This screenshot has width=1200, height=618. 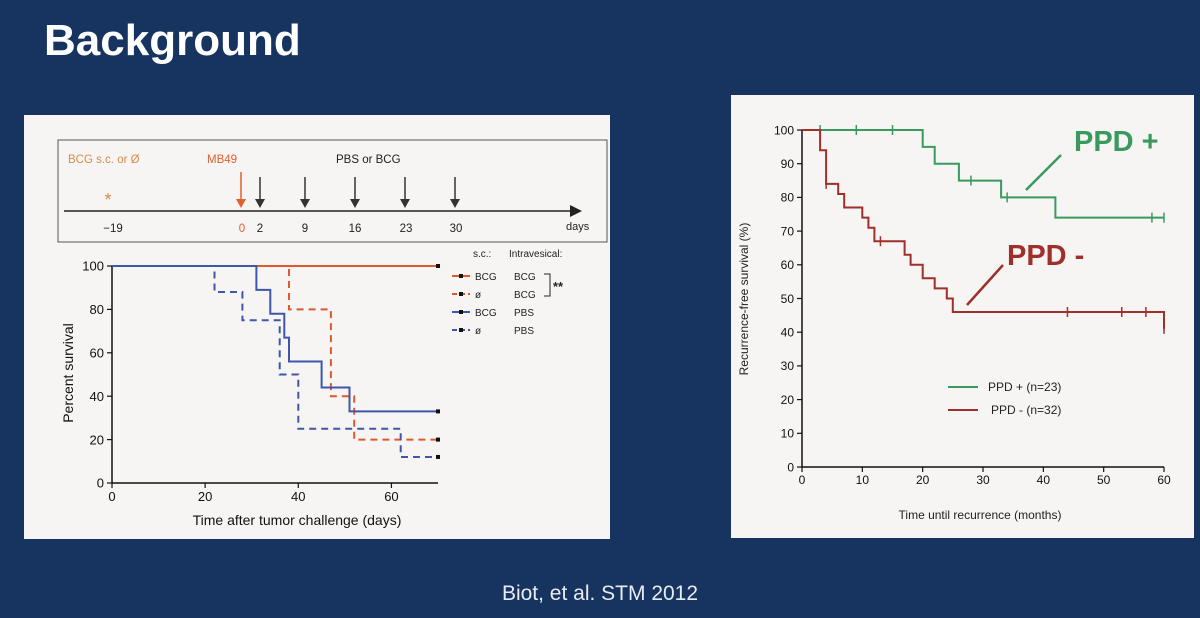 What do you see at coordinates (406, 229) in the screenshot?
I see `timeline-tick-23: 23` at bounding box center [406, 229].